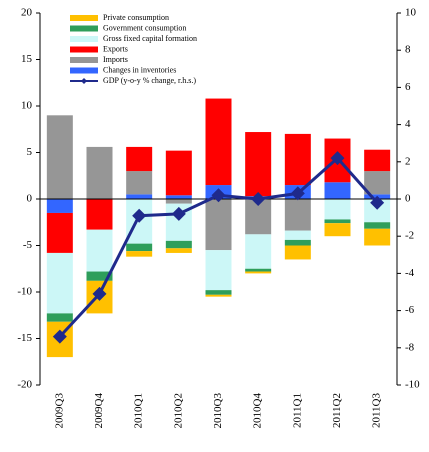 Image resolution: width=429 pixels, height=452 pixels. Describe the element at coordinates (28, 245) in the screenshot. I see `y-tick-label: -5` at that location.